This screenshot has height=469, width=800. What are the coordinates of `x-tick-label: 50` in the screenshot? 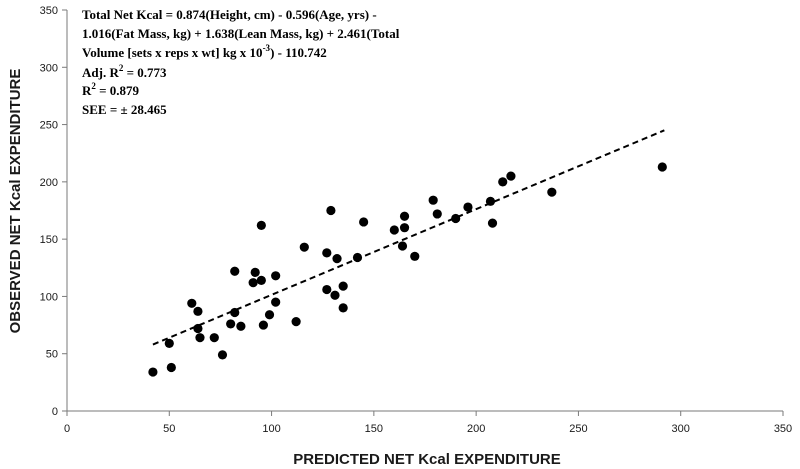 It's located at (169, 429).